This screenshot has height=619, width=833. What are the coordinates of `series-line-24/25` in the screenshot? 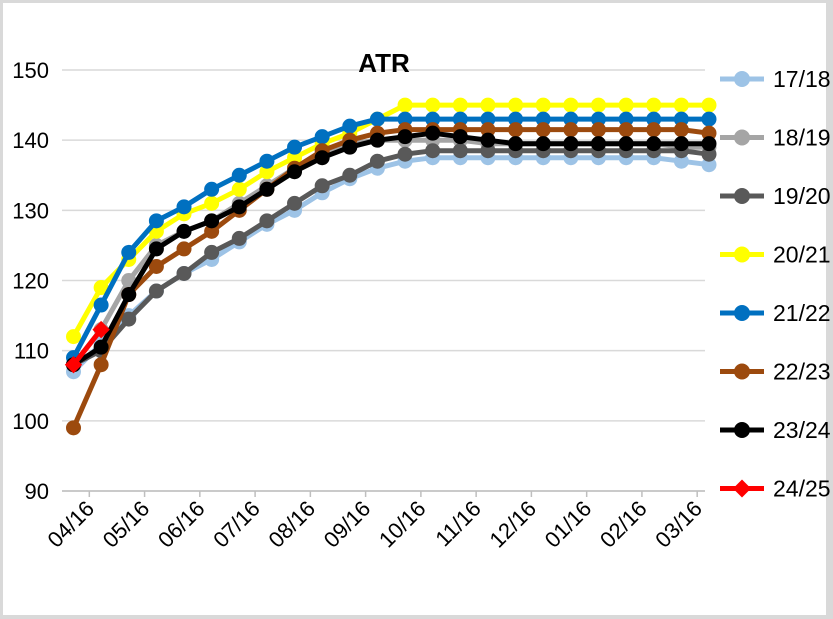 It's located at (87, 347).